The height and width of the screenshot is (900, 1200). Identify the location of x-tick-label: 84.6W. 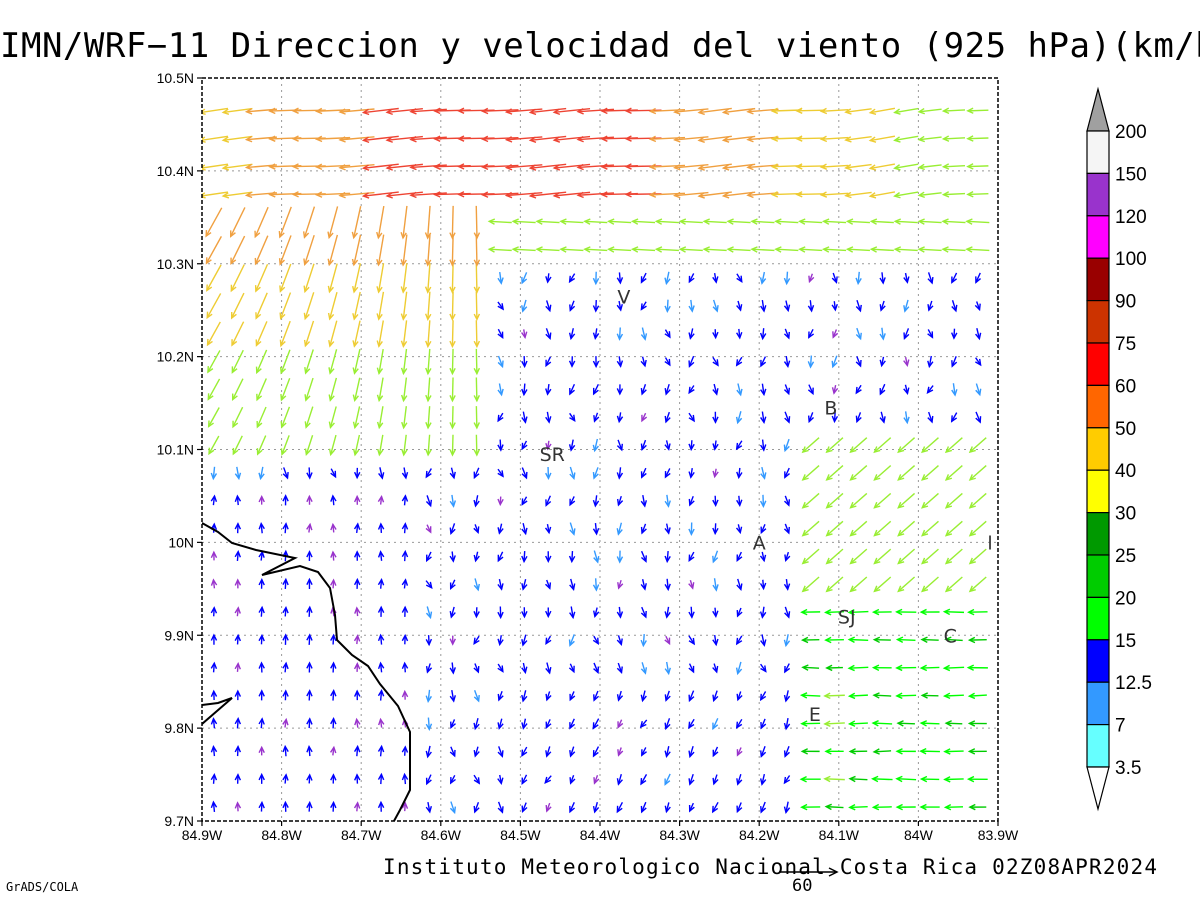
(441, 835).